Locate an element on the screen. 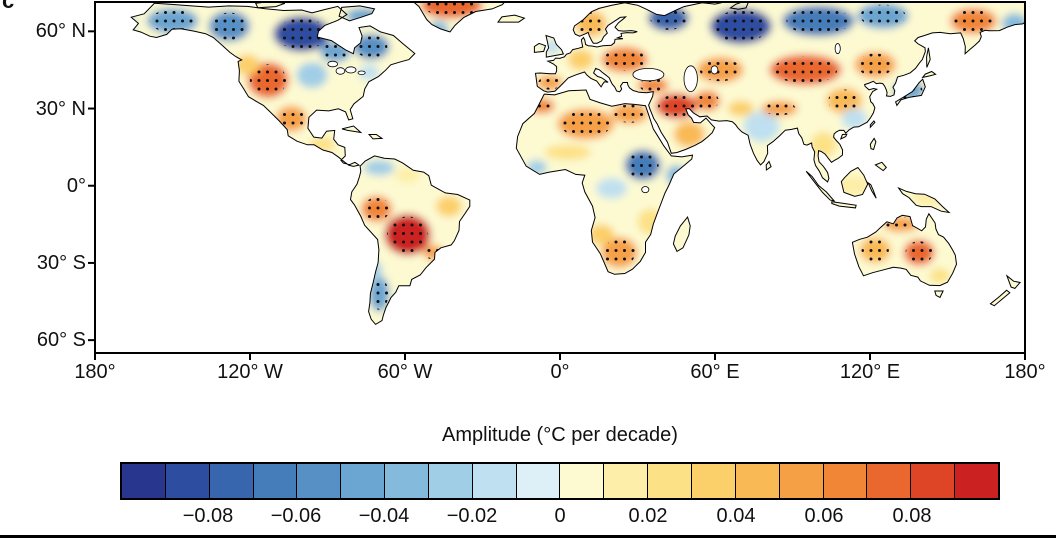  y-axis-tick-label: 0° is located at coordinates (76, 185).